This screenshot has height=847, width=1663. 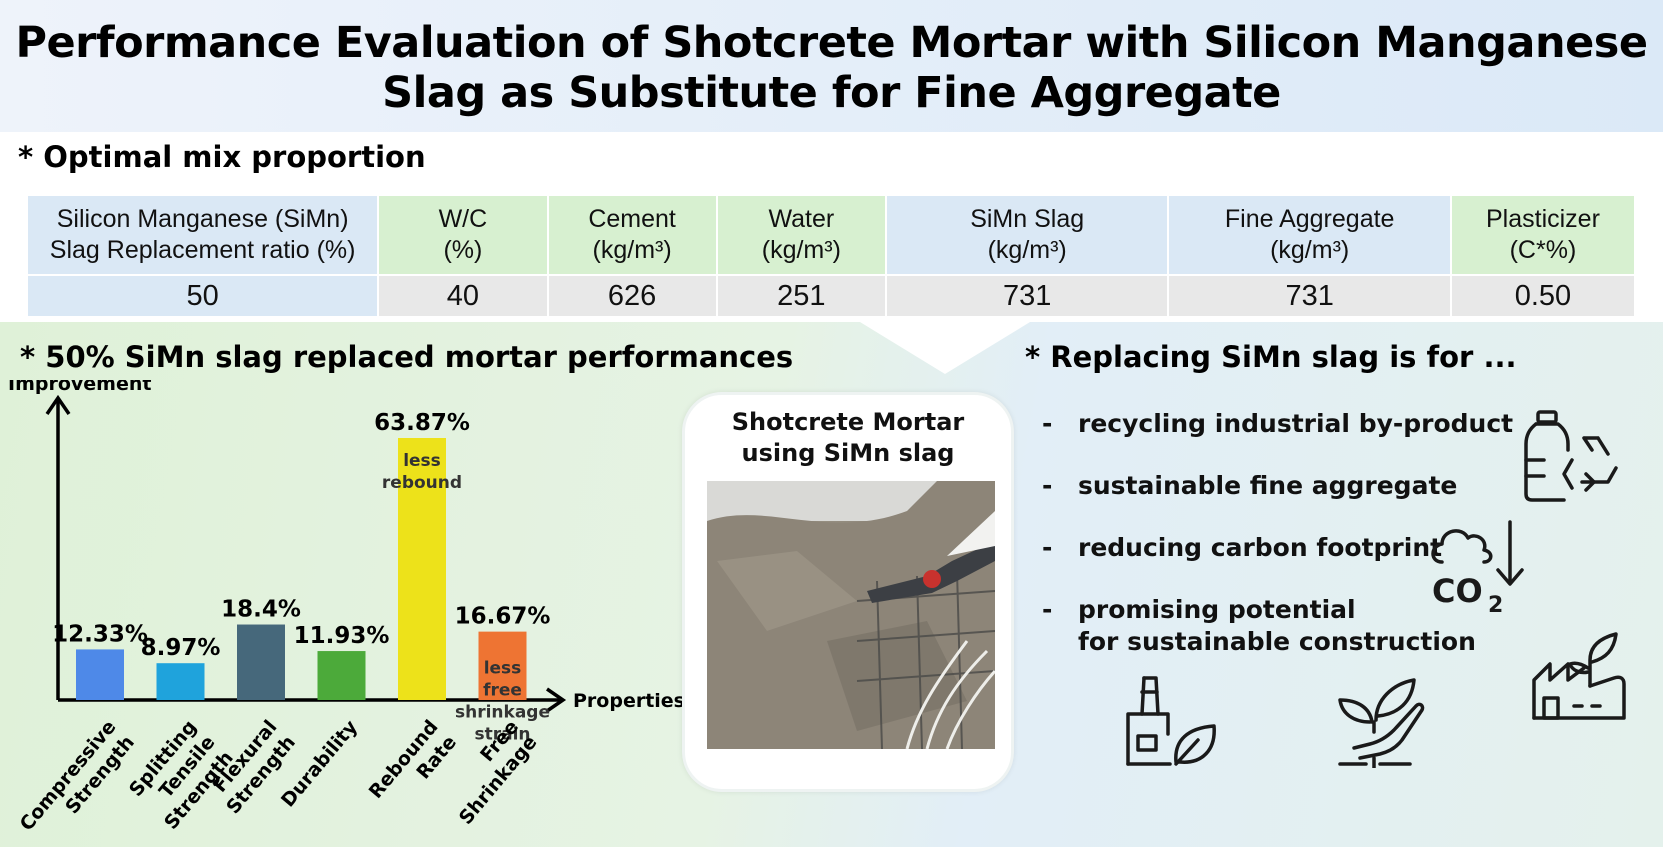 I want to click on cell-simn-slag: 731, so click(x=1027, y=296).